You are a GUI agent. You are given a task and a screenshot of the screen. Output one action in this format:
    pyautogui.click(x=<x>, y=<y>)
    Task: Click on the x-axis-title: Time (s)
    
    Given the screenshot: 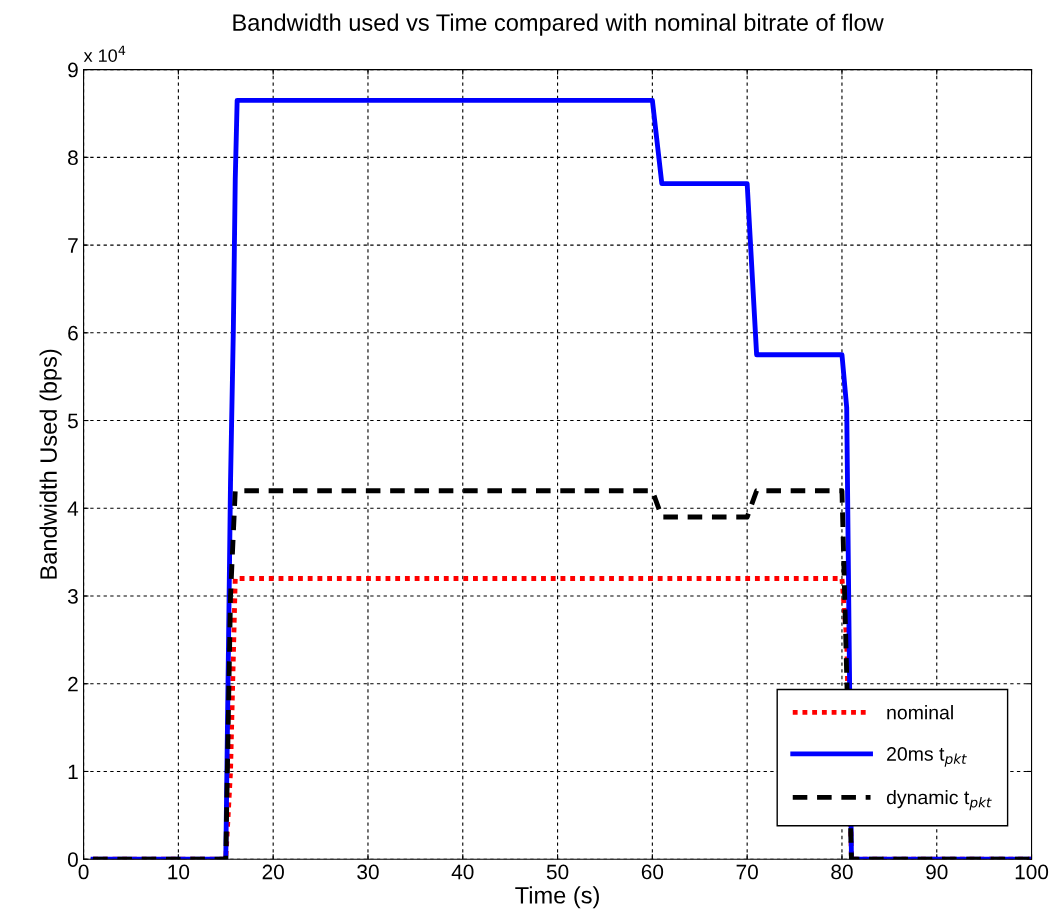 What is the action you would take?
    pyautogui.click(x=557, y=897)
    